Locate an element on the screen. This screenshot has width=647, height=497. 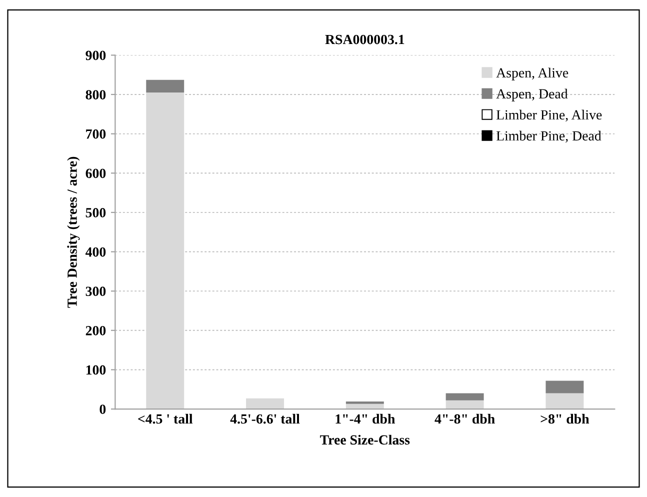
legend-label: Limber Pine, Alive is located at coordinates (549, 116).